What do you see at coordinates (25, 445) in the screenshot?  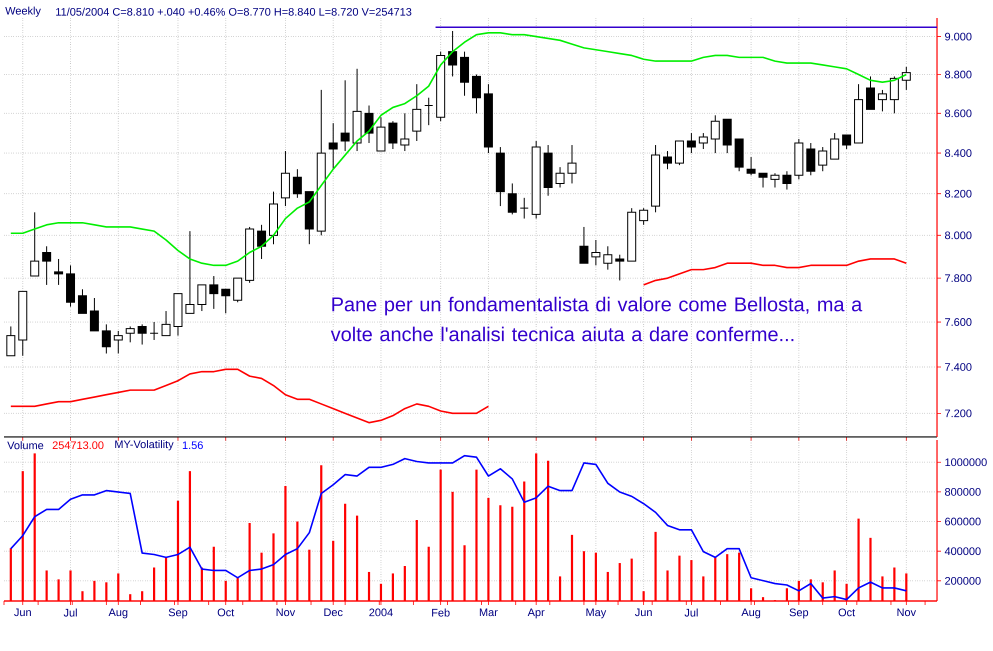 I see `series-label: Volume` at bounding box center [25, 445].